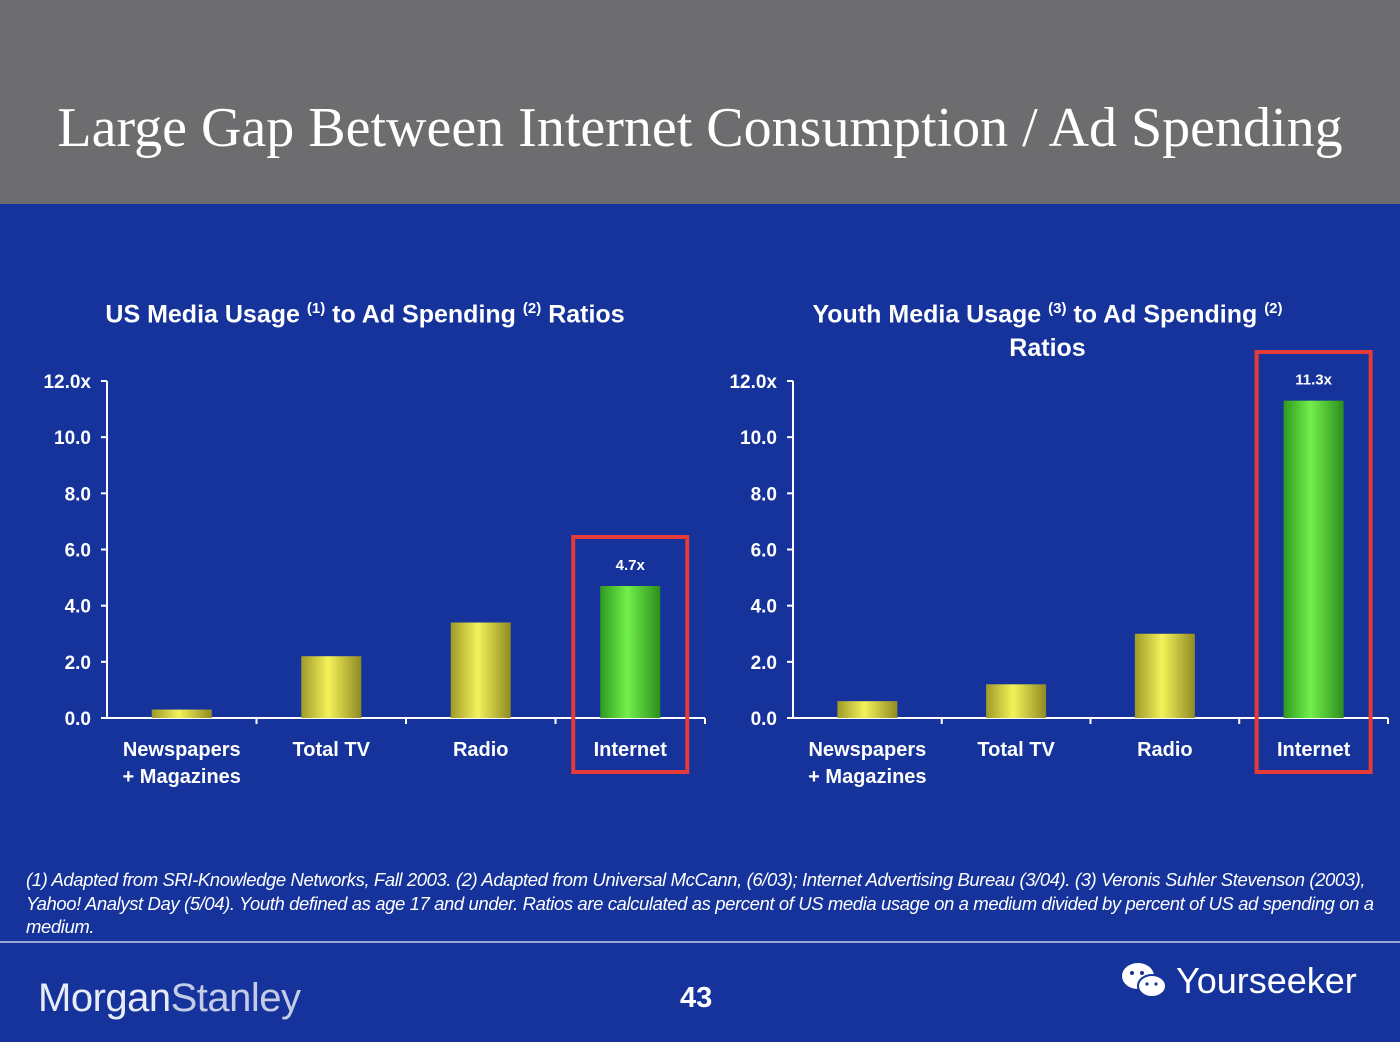 The height and width of the screenshot is (1042, 1400). Describe the element at coordinates (1313, 380) in the screenshot. I see `data-label: 11.3x` at that location.